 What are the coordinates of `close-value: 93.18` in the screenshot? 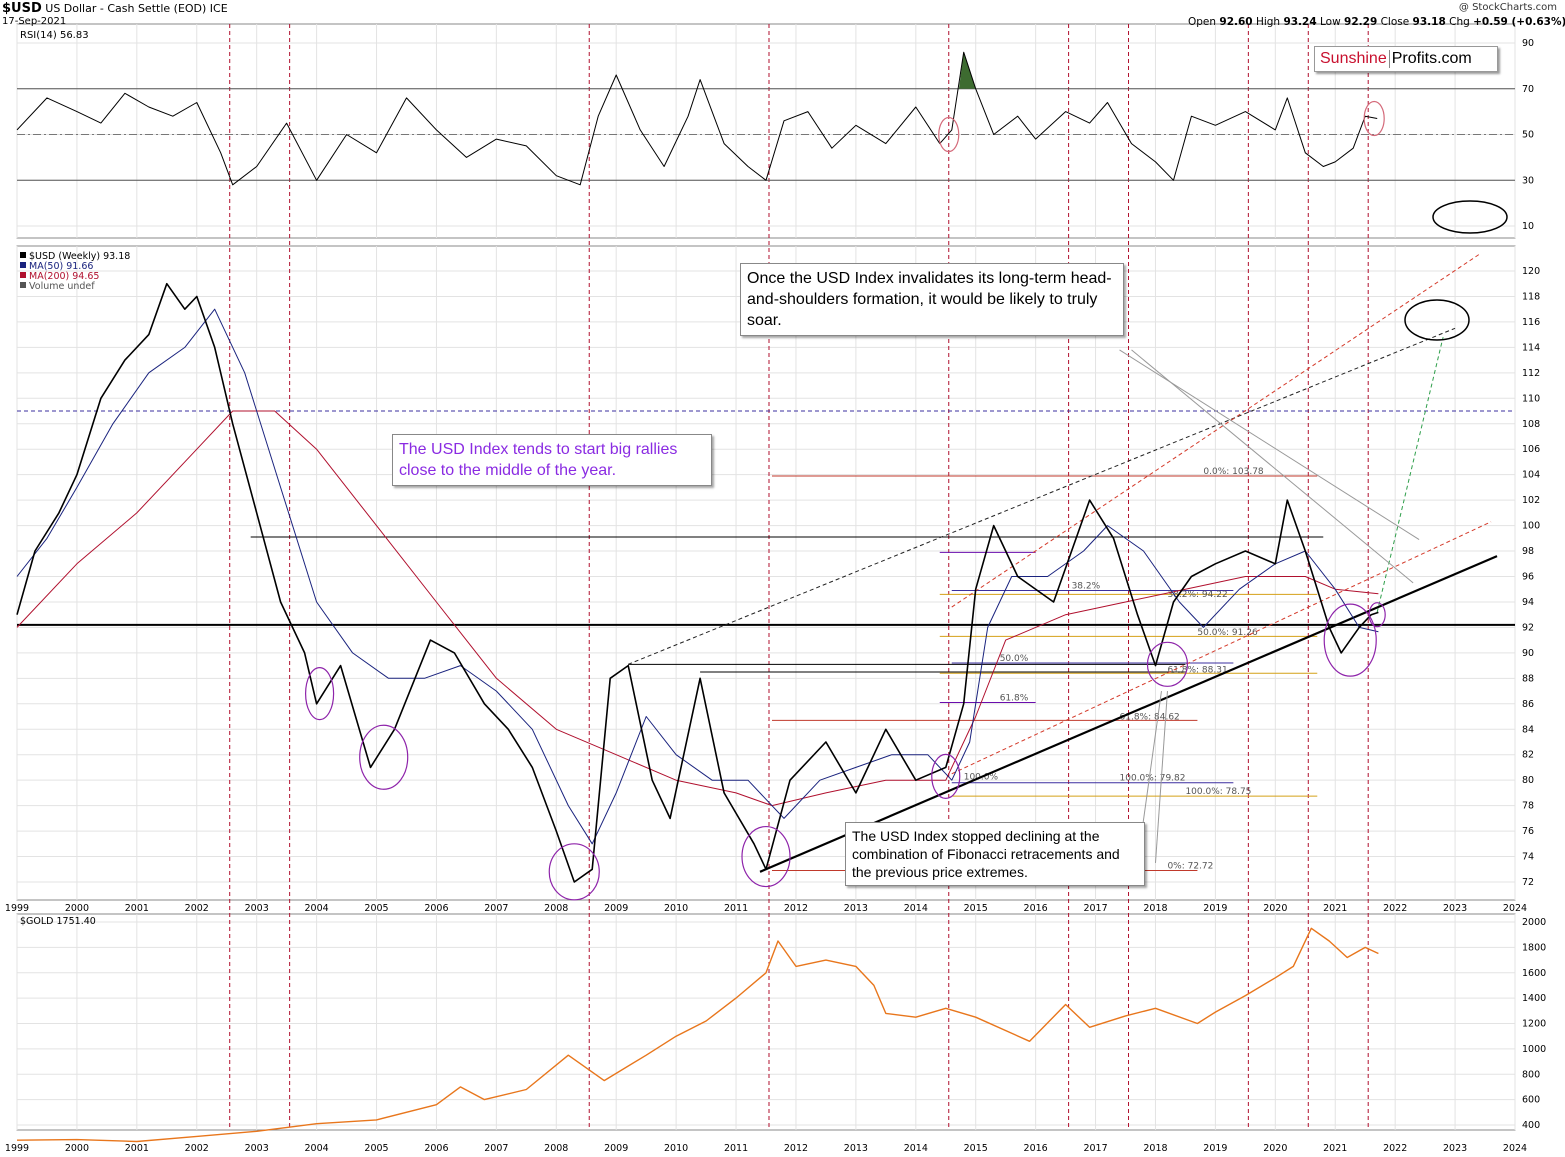 It's located at (1429, 22).